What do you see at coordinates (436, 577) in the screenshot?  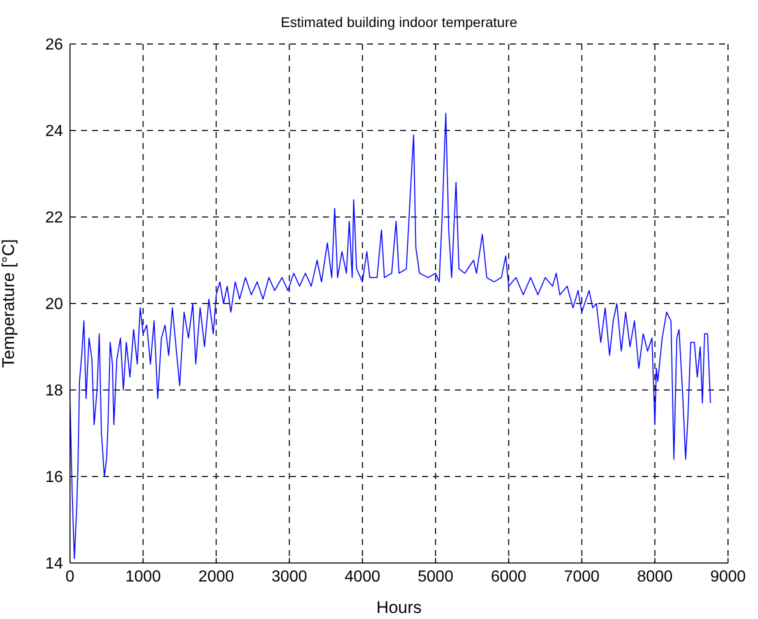 I see `x-tick-label: 5000` at bounding box center [436, 577].